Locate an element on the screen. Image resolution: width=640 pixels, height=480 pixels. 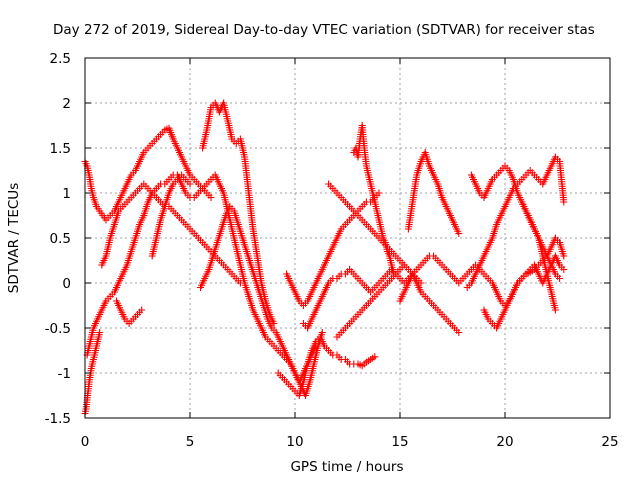
y-axis-label: SDTVAR / TECUs is located at coordinates (14, 238).